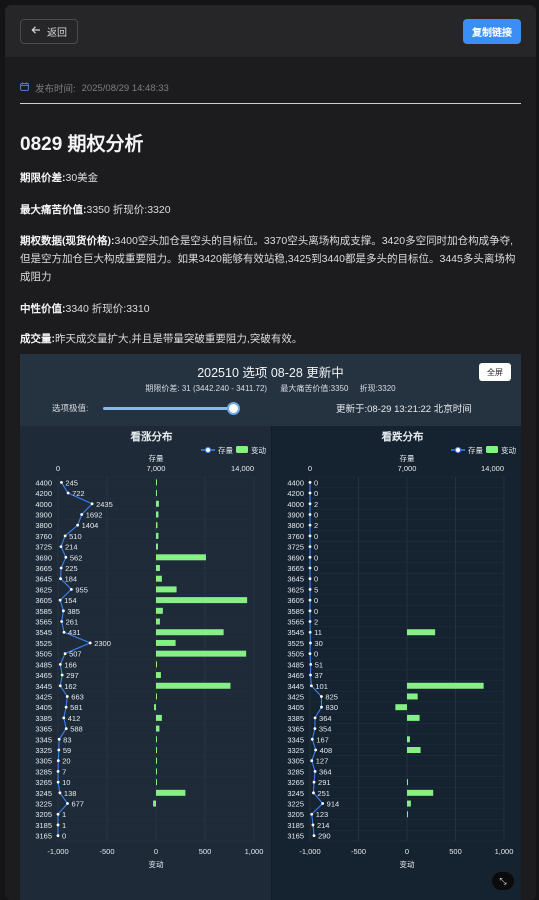  Describe the element at coordinates (295, 793) in the screenshot. I see `strike-label: 3245` at that location.